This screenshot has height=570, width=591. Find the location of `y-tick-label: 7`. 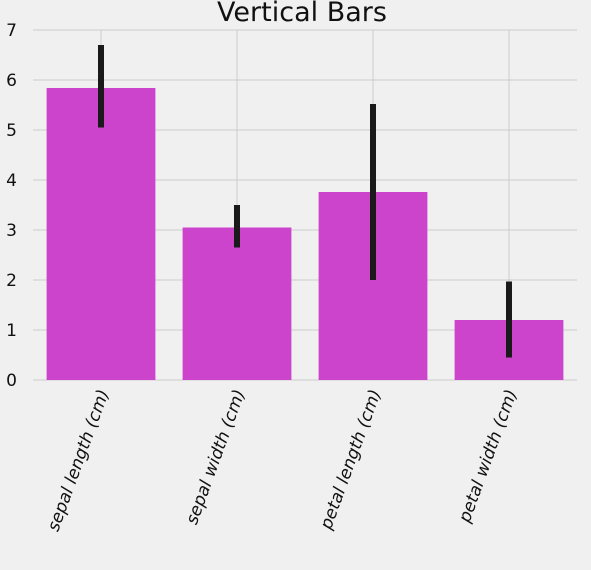

y-tick-label: 7 is located at coordinates (11, 31).